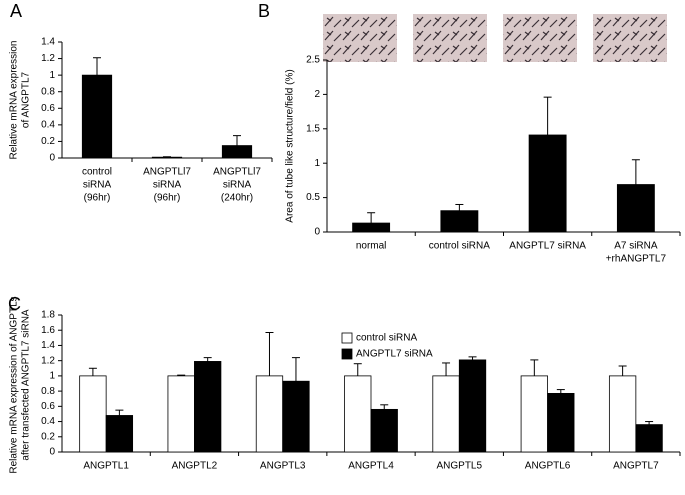 The image size is (685, 495). I want to click on y-axis-label: after transfected ANGPTL7 siRNA, so click(26, 385).